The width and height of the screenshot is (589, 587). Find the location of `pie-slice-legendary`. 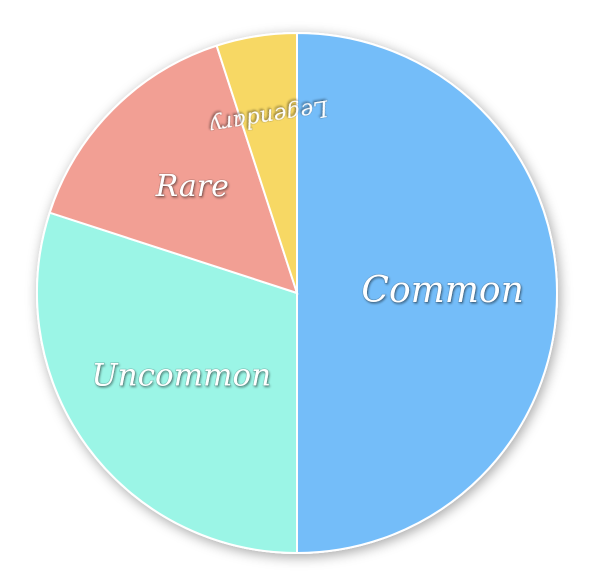

pie-slice-legendary is located at coordinates (256, 162).